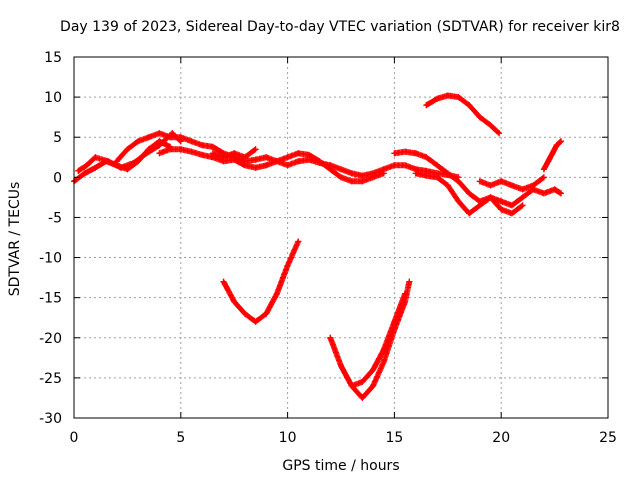 The height and width of the screenshot is (480, 640). I want to click on y-tick-label: -20, so click(50, 339).